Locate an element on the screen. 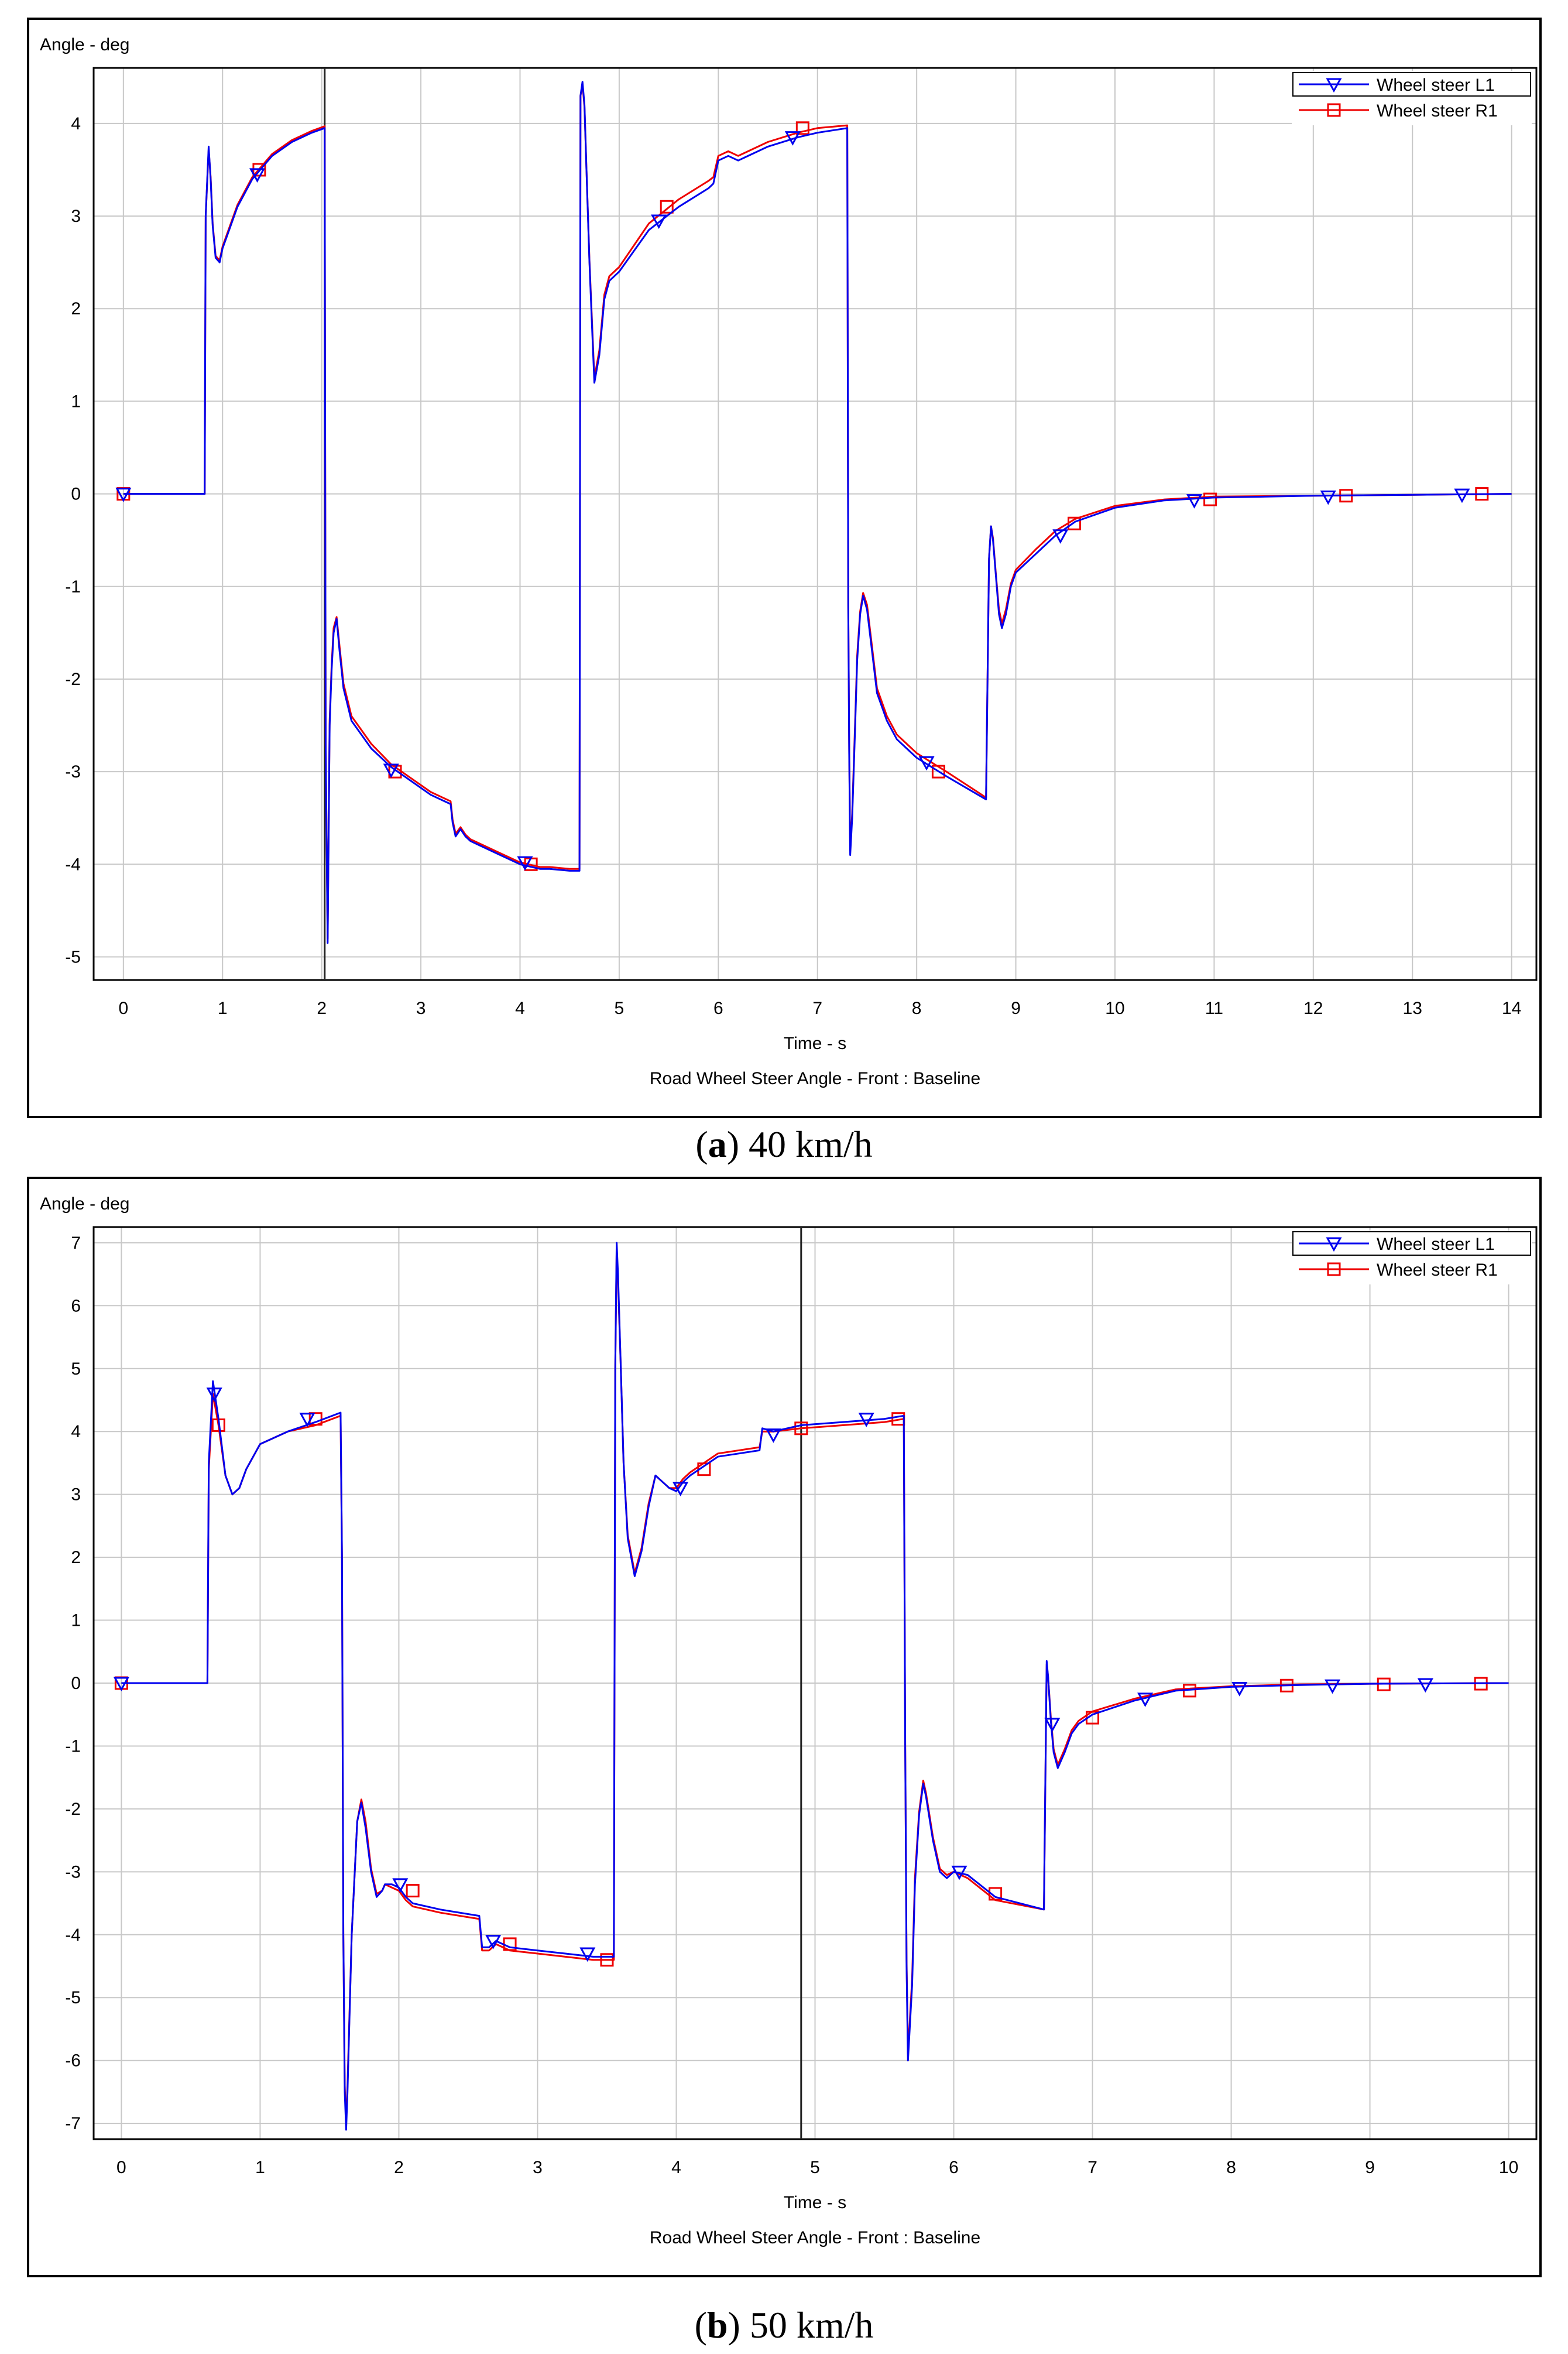 Image resolution: width=1568 pixels, height=2354 pixels. y-tick-label: 5 is located at coordinates (76, 1369).